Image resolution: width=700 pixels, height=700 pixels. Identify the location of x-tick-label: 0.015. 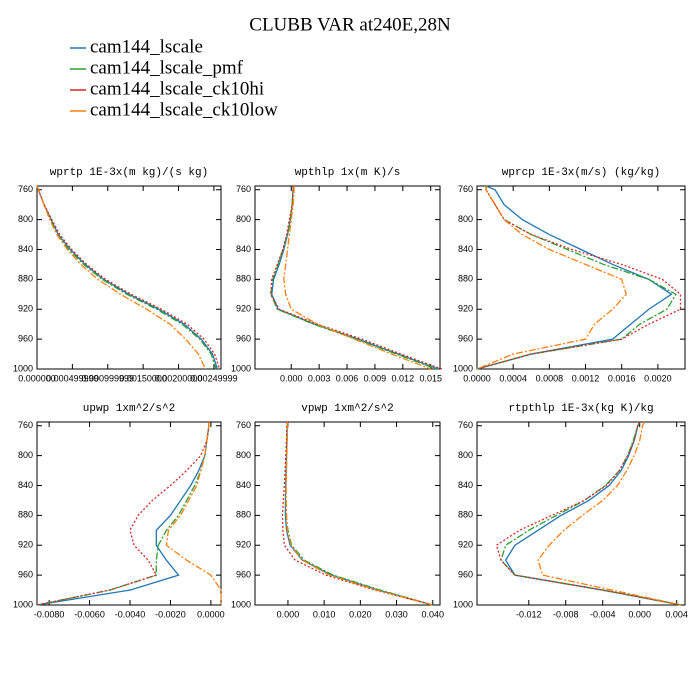
(430, 378).